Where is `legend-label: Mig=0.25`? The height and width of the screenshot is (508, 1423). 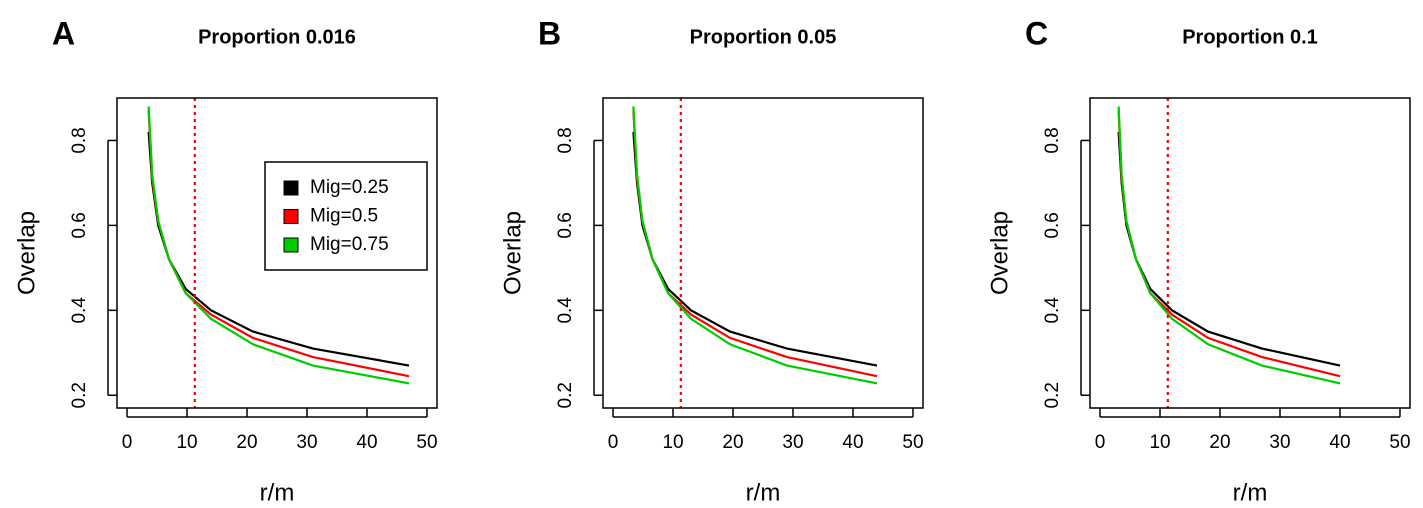
legend-label: Mig=0.25 is located at coordinates (349, 187).